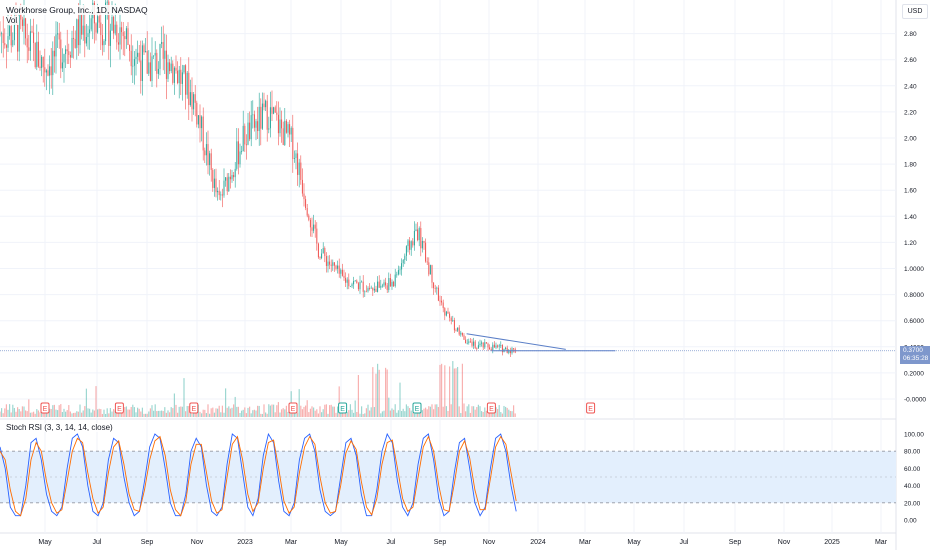  I want to click on earnings-marker-label: E, so click(119, 409).